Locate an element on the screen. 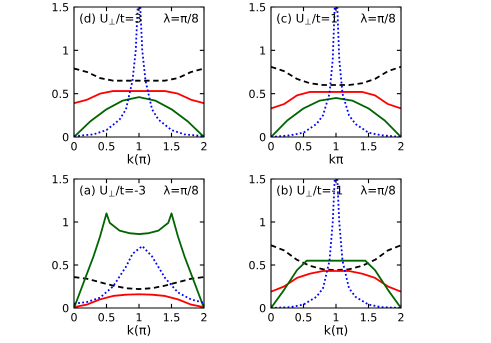  text: (b) U$_{⊥}$/t=-1 is located at coordinates (309, 190).